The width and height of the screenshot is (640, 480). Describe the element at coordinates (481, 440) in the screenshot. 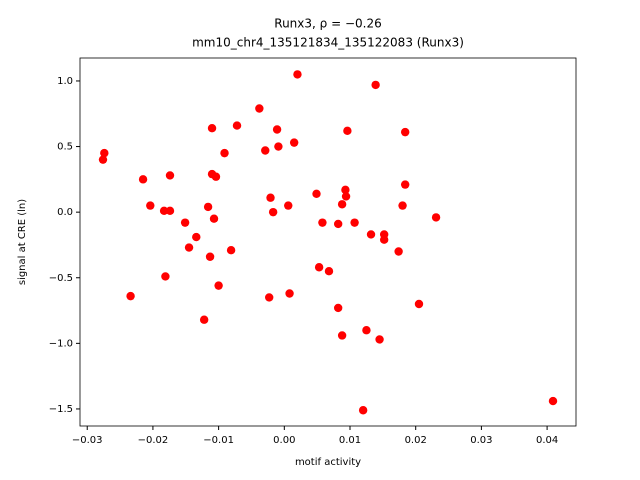

I see `x-tick-label: 0.03` at that location.